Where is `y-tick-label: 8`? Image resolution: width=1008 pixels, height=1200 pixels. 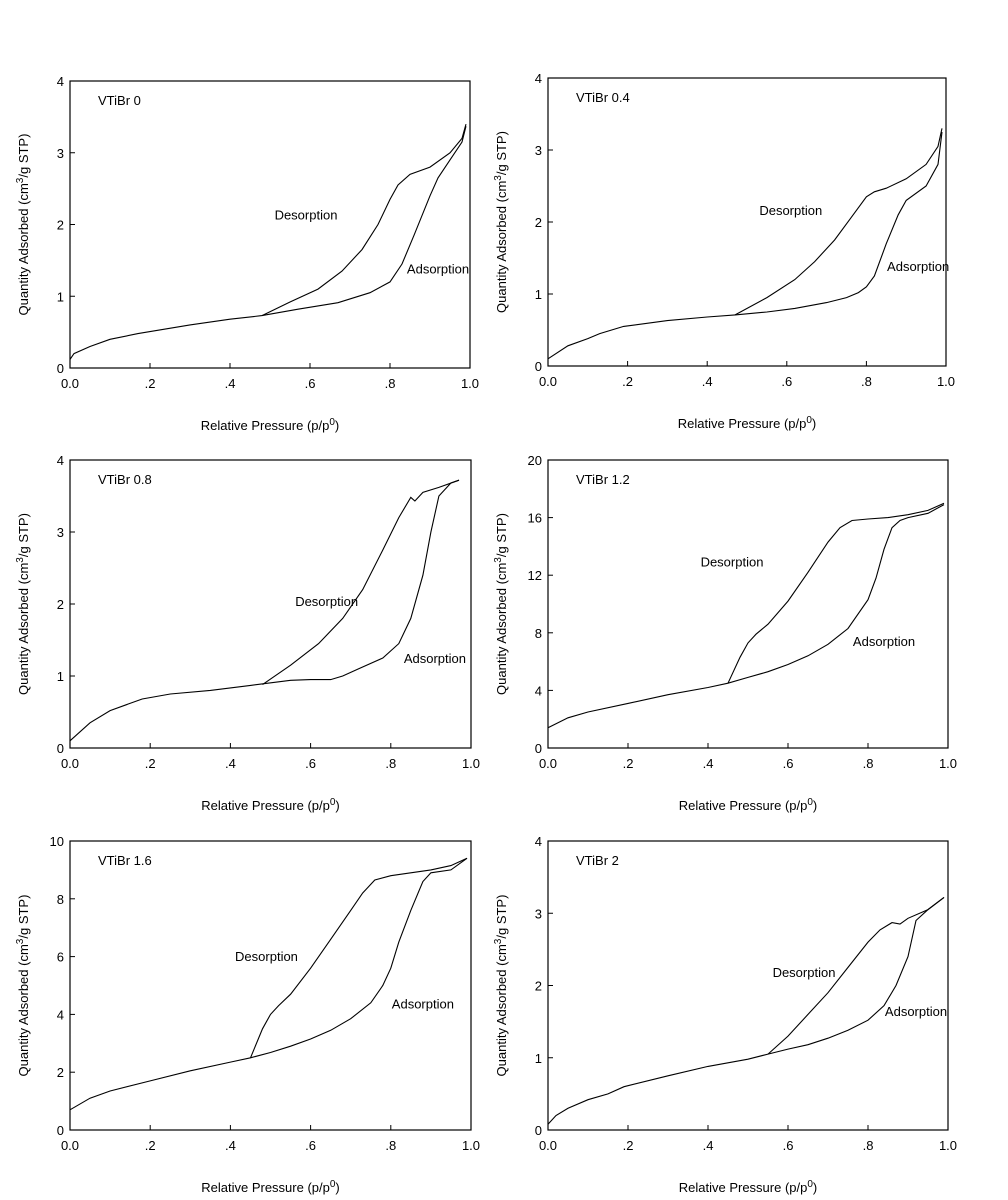
y-tick-label: 8 is located at coordinates (538, 633).